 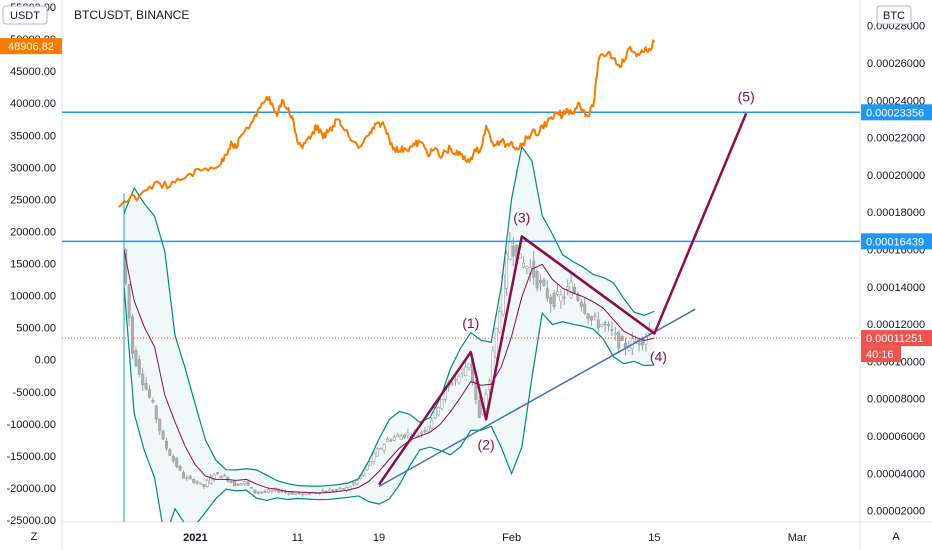 I want to click on wave-label: (2), so click(x=486, y=444).